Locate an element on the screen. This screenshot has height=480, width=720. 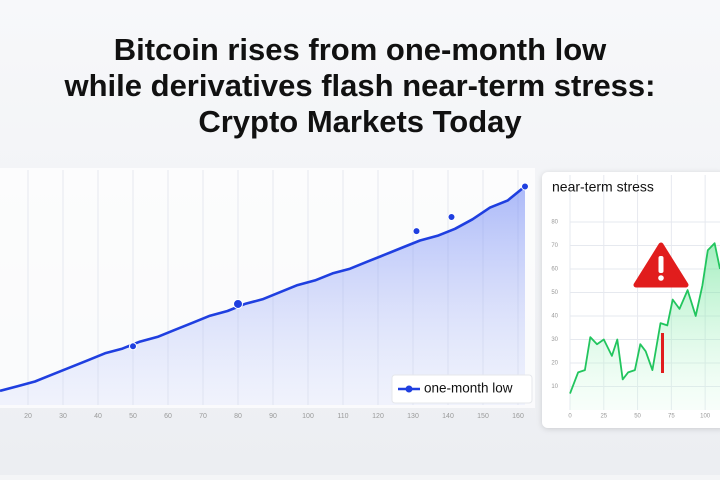
x-tick-label: 40 is located at coordinates (98, 416).